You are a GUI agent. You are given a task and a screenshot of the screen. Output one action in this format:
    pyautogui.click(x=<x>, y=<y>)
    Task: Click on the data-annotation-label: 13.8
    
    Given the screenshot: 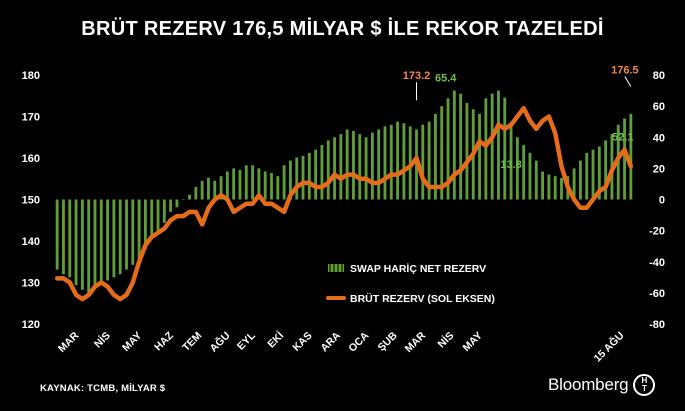 What is the action you would take?
    pyautogui.click(x=510, y=165)
    